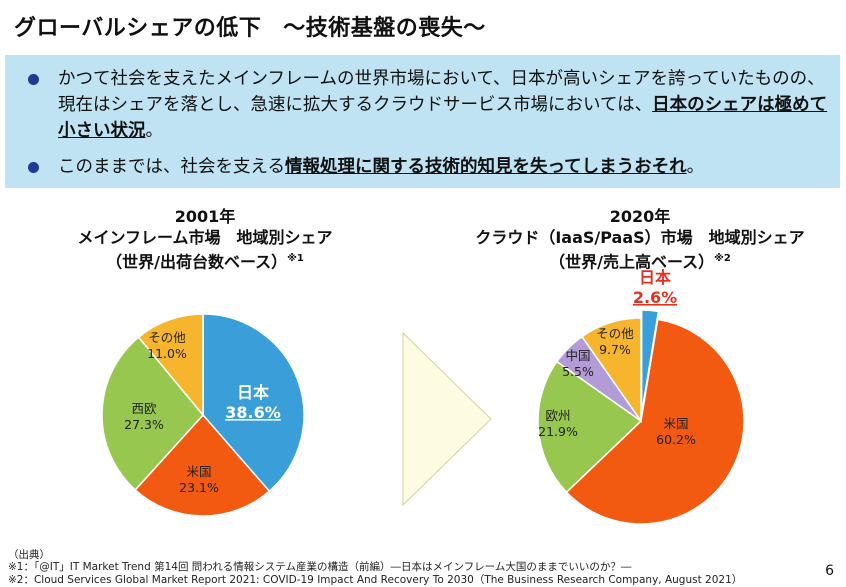 The image size is (846, 587). Describe the element at coordinates (577, 355) in the screenshot. I see `chart-2-label-4: 中国` at that location.